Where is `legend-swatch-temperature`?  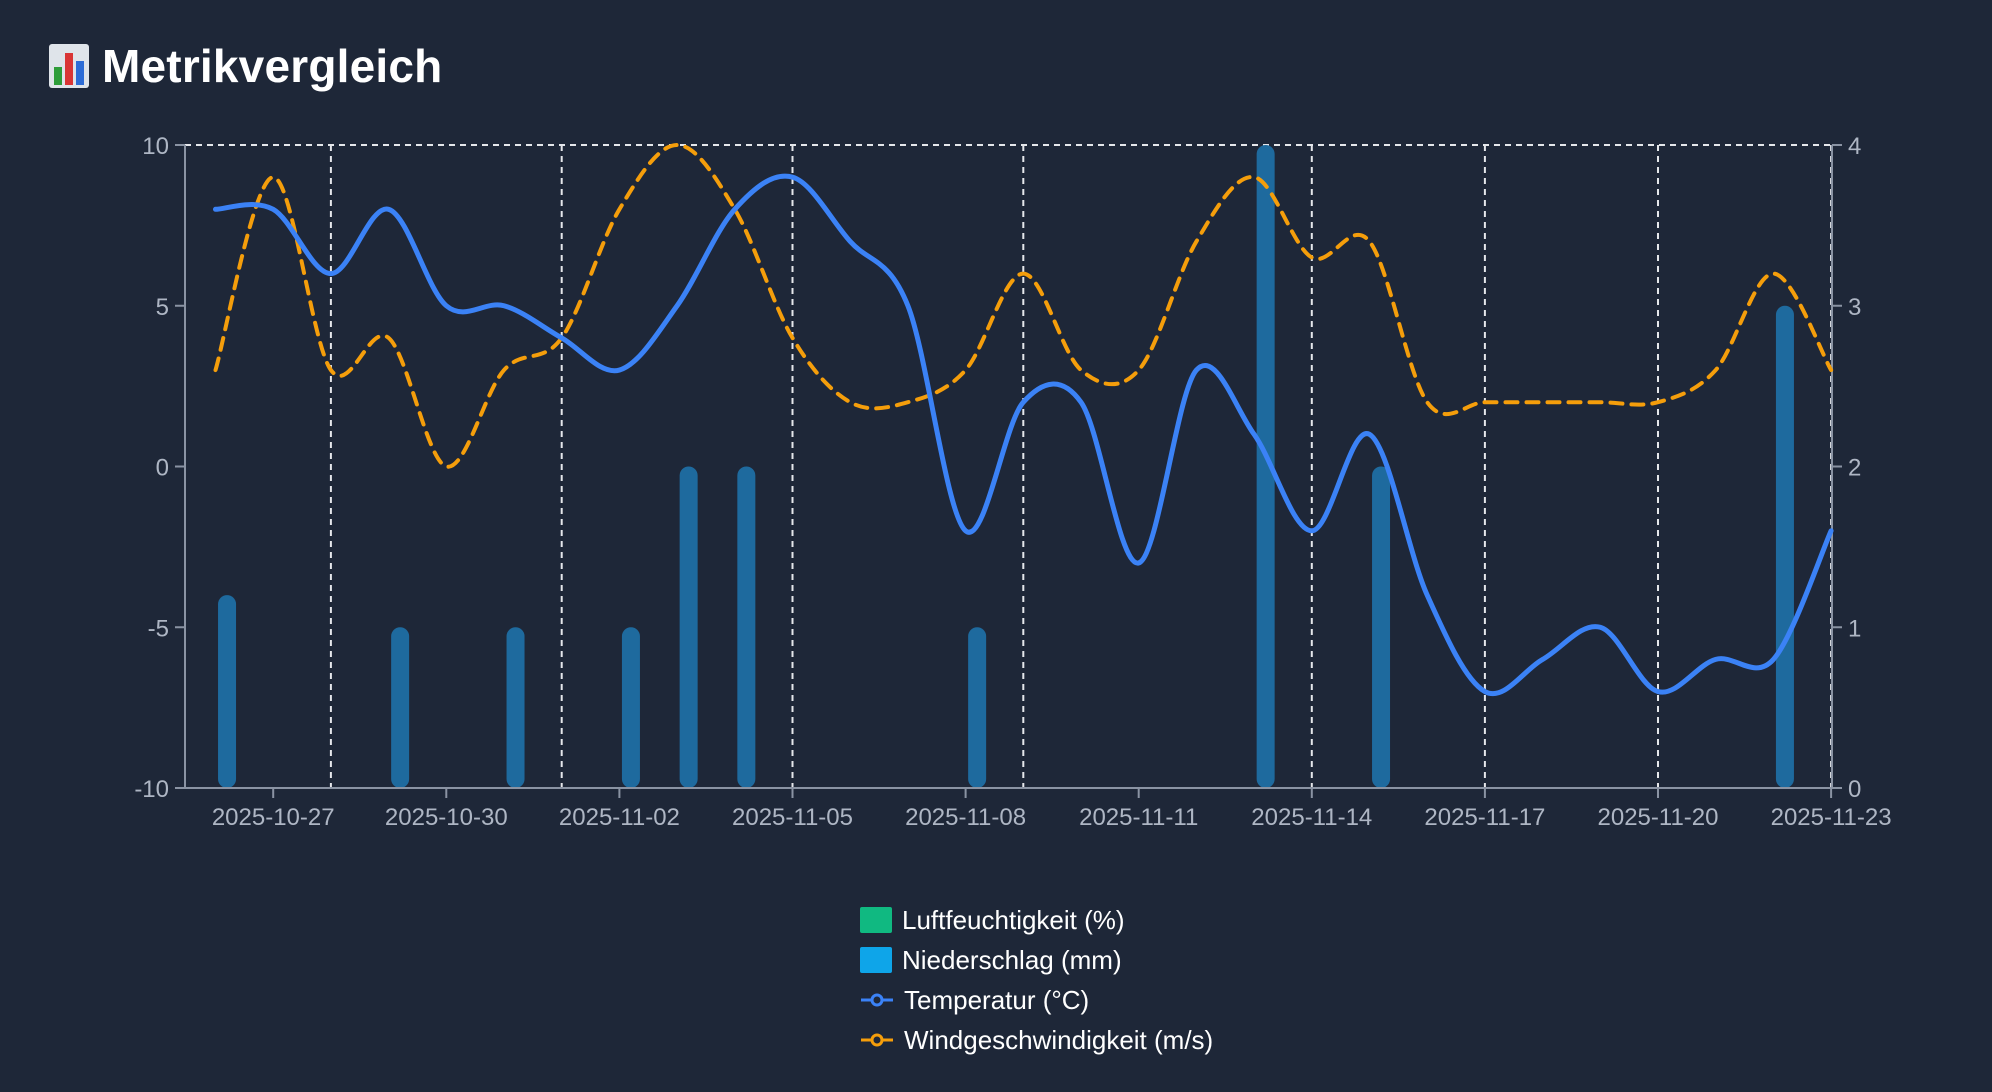 legend-swatch-temperature is located at coordinates (877, 1000).